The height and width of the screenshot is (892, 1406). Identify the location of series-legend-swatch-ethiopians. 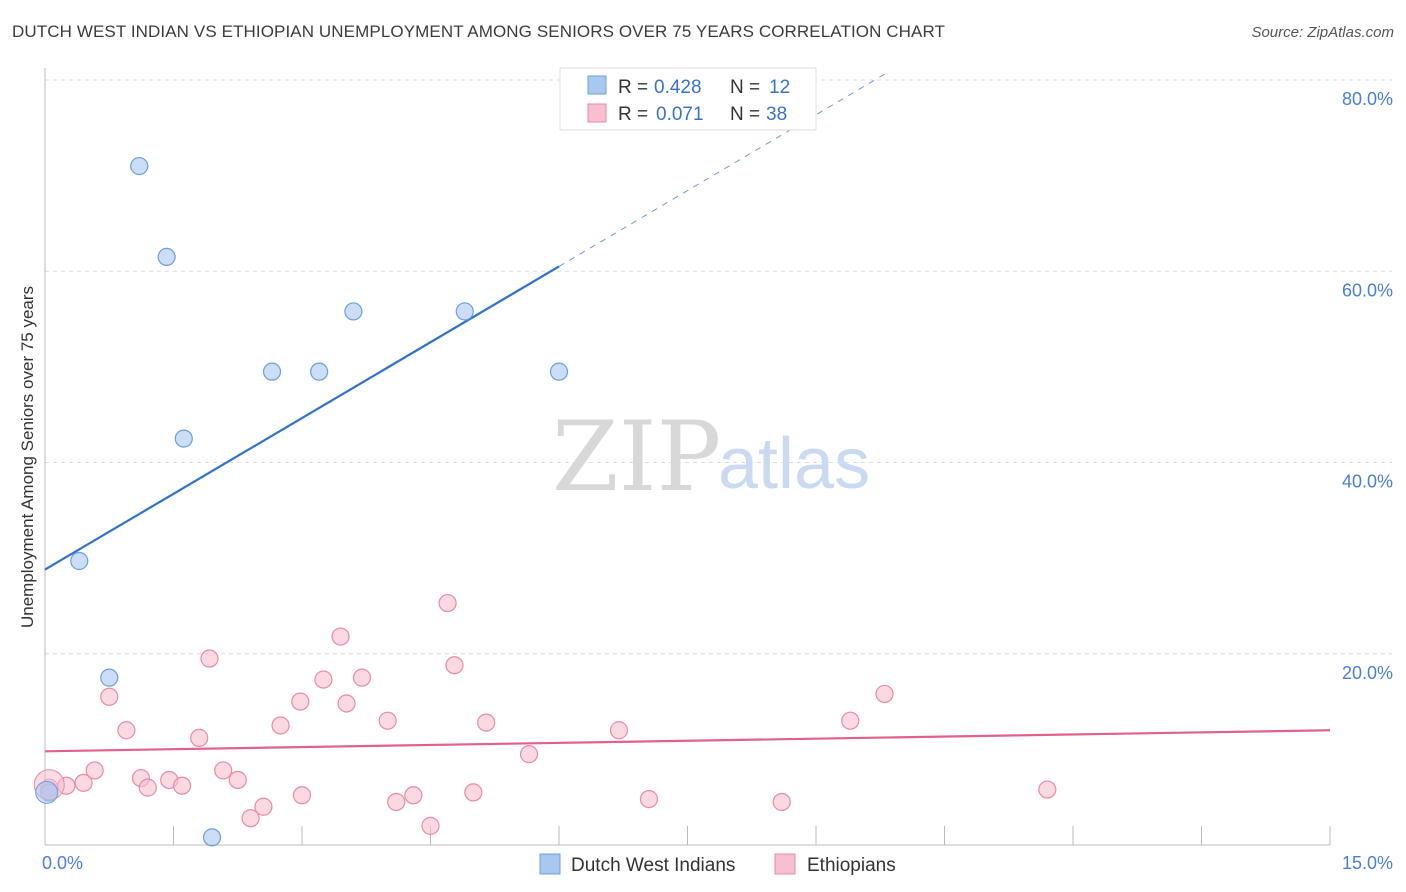
(785, 864).